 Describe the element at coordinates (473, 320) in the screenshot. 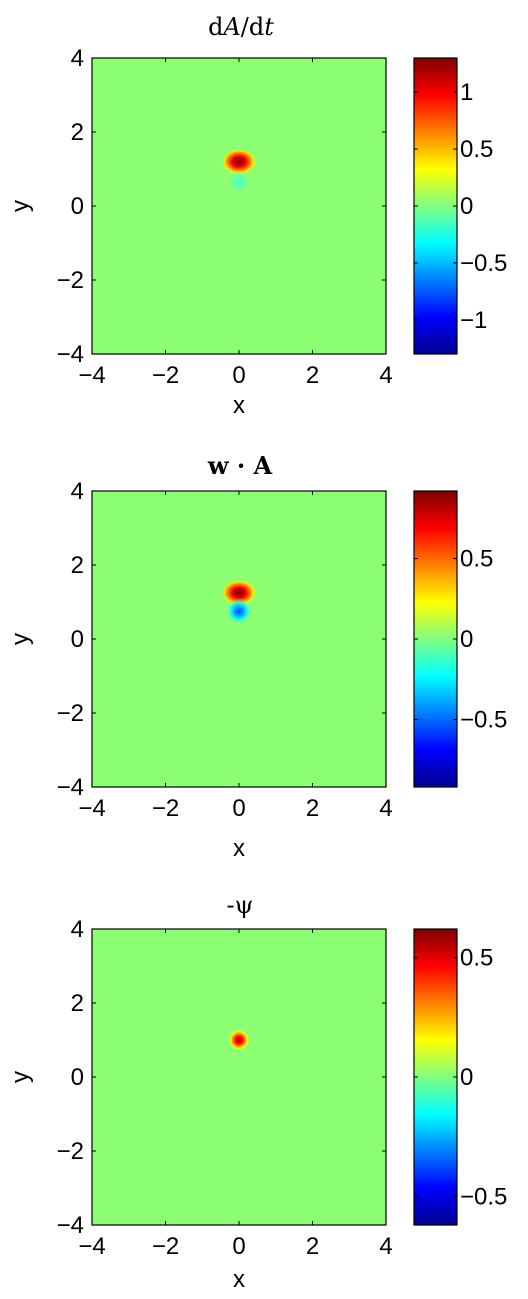

I see `colorbar-tick-label: −1` at that location.